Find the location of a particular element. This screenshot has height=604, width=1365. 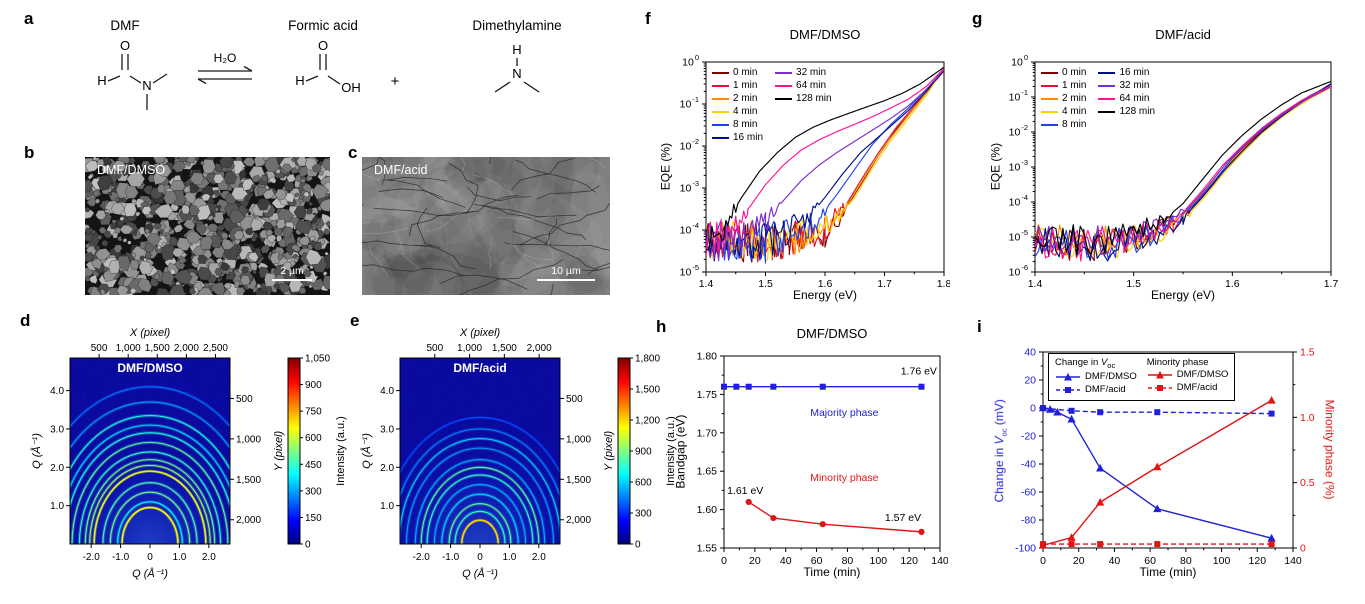

y-axis-label-f: EQE (%) is located at coordinates (665, 166).